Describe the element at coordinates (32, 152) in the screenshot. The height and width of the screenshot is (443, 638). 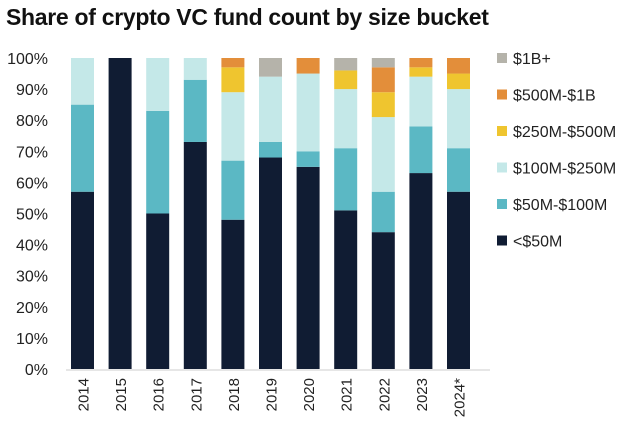
I see `y-tick-label: 70%` at that location.